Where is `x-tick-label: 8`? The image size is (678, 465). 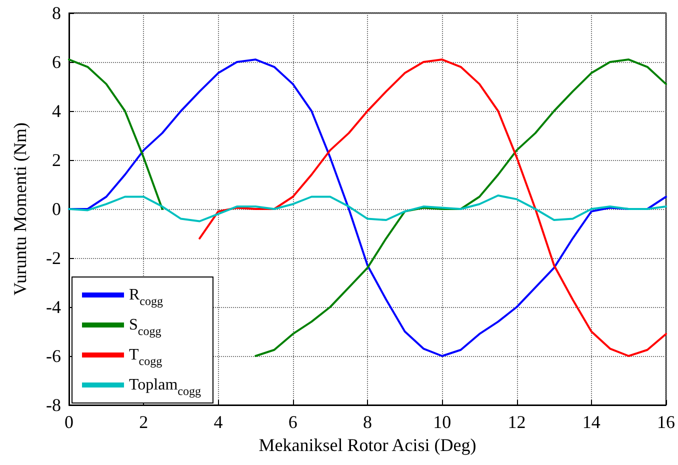 x-tick-label: 8 is located at coordinates (367, 422).